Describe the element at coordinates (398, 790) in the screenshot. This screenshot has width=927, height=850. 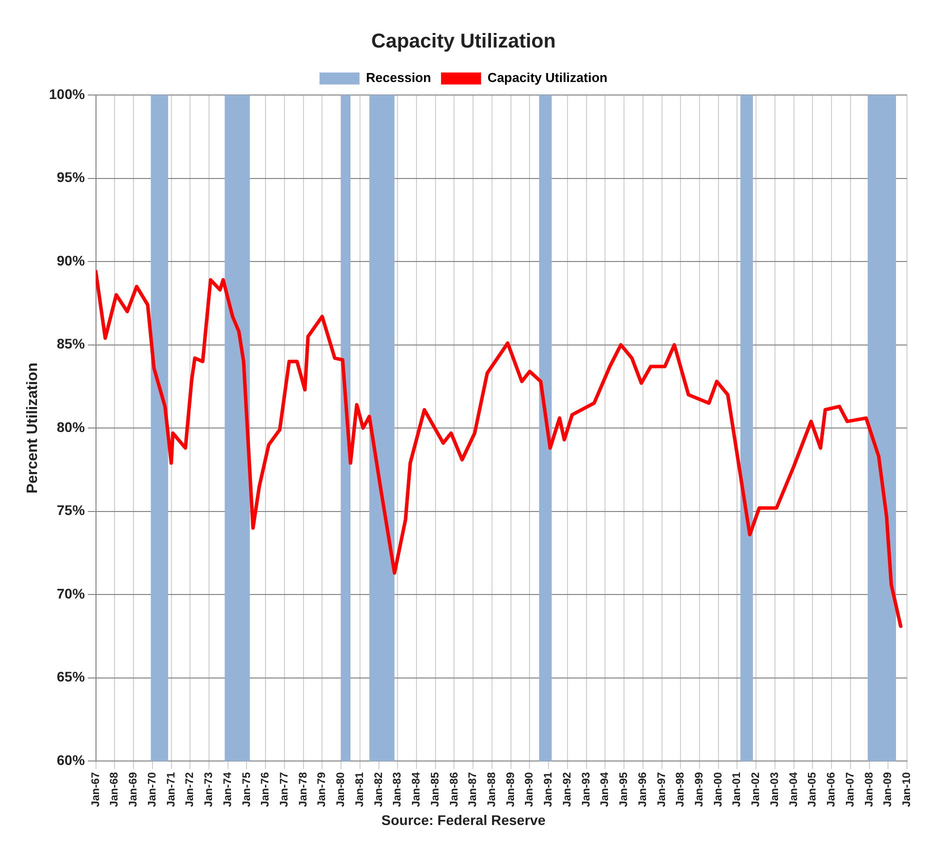
I see `x-tick-label: Jan-83` at that location.